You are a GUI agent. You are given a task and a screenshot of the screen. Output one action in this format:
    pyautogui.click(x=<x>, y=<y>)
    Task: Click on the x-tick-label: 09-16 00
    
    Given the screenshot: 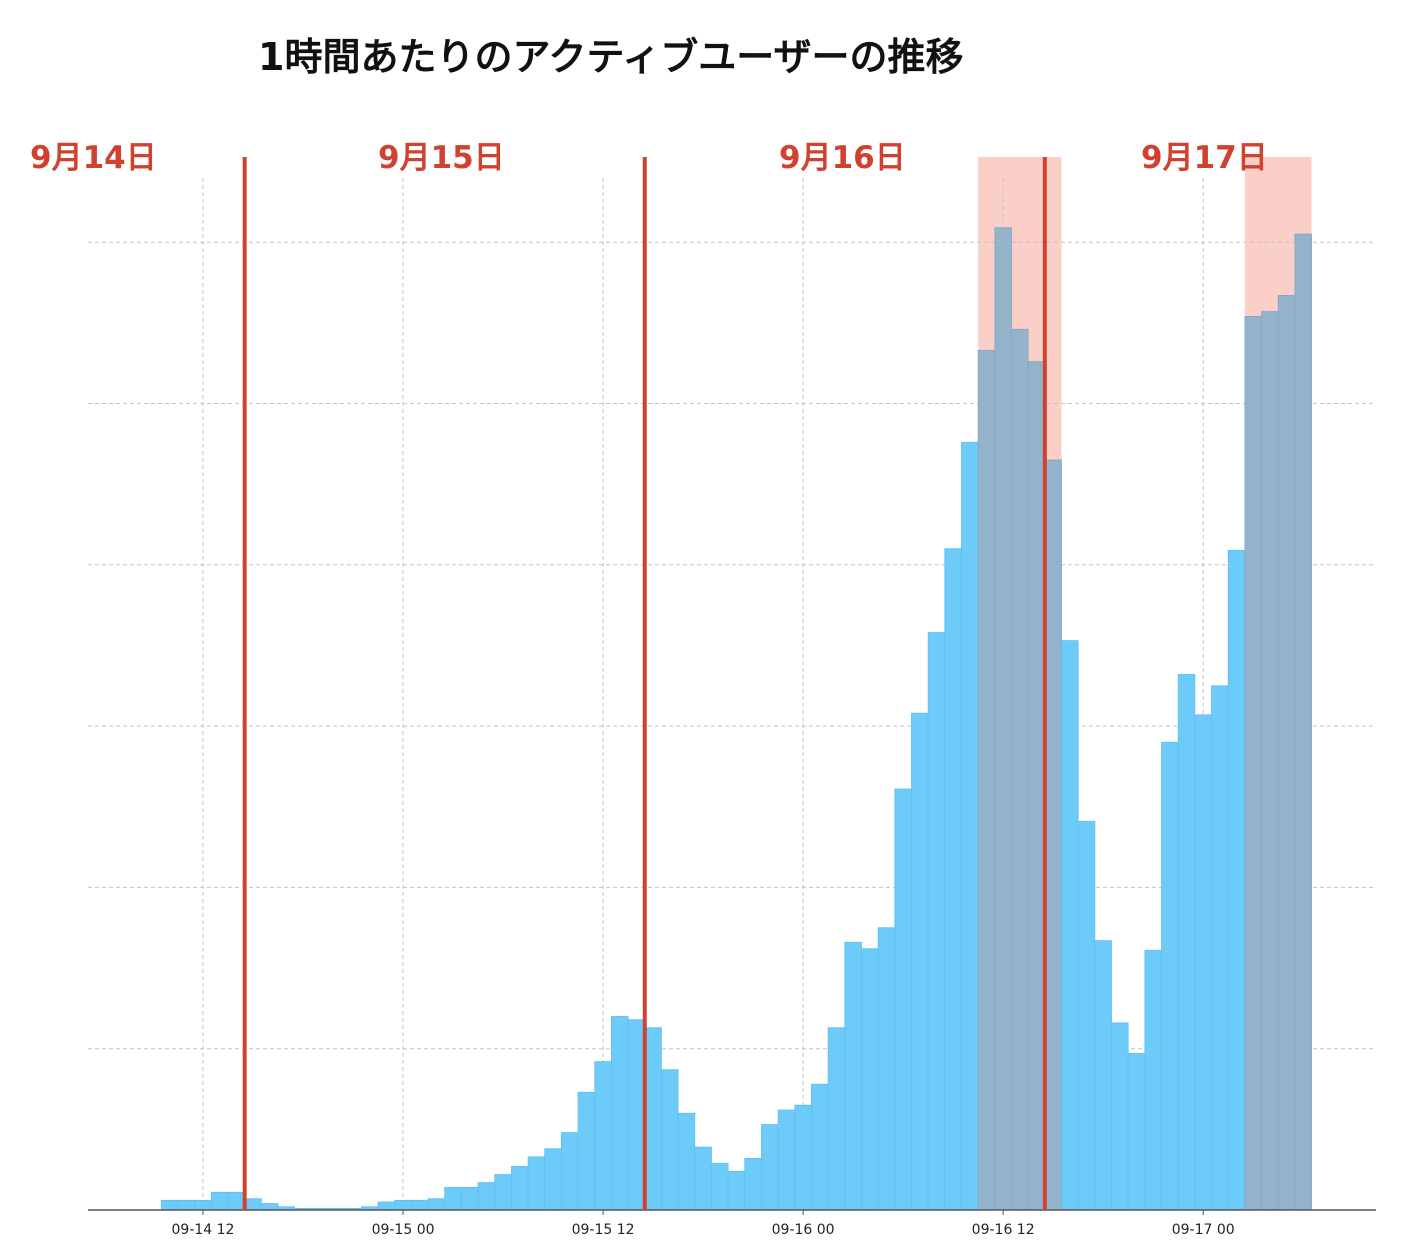 What is the action you would take?
    pyautogui.click(x=803, y=1230)
    